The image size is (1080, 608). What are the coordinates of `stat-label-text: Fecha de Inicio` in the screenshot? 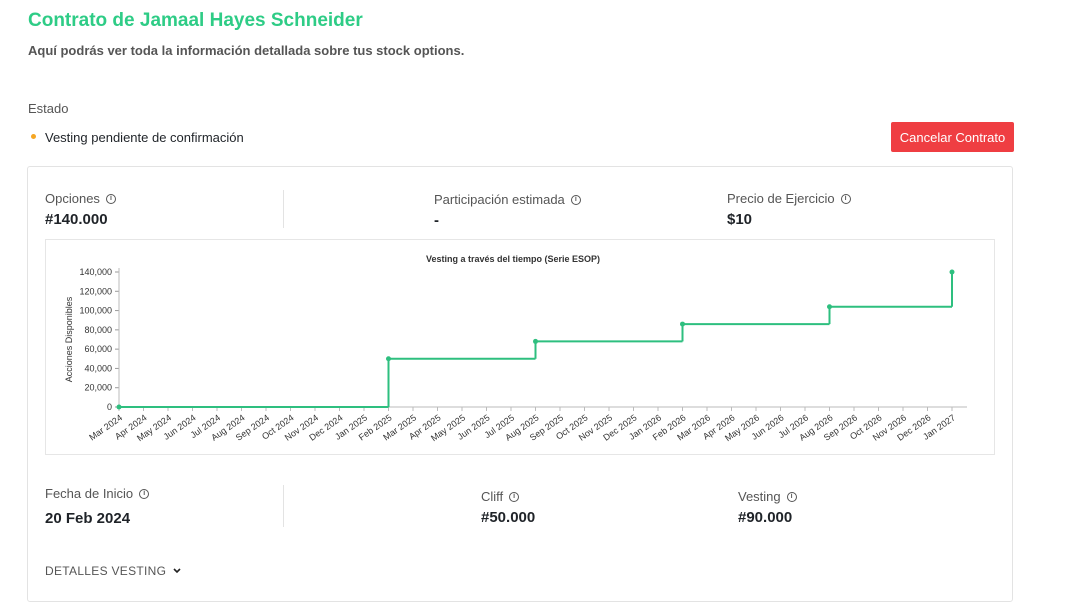 It's located at (89, 493).